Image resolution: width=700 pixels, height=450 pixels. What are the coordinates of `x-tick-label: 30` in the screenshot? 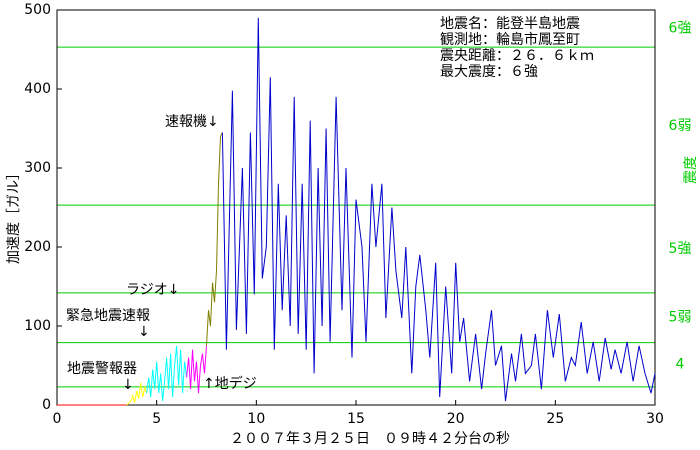 It's located at (655, 419).